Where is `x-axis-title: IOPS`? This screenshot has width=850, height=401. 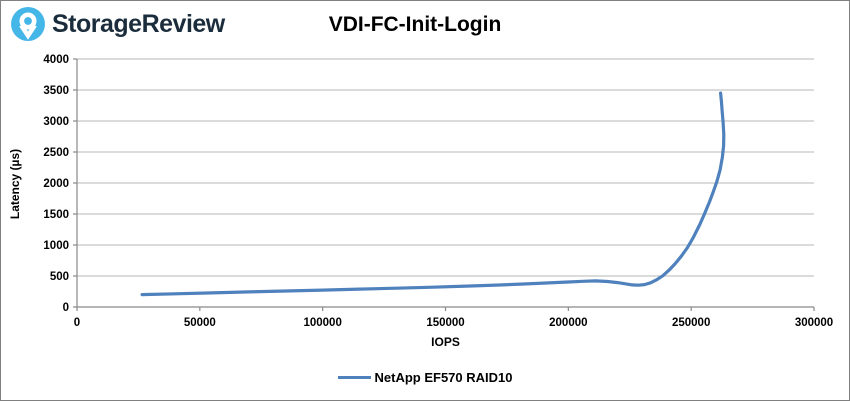
x-axis-title: IOPS is located at coordinates (445, 342).